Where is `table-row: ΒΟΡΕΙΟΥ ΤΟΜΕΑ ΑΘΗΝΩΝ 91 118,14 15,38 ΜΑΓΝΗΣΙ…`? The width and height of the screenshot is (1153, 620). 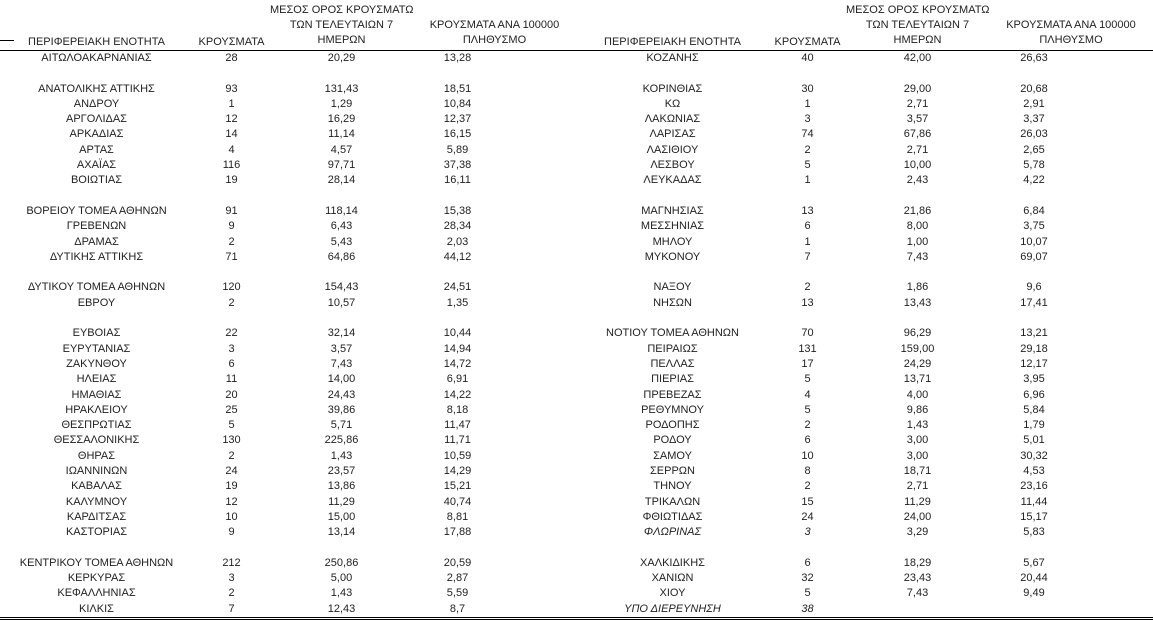 table-row: ΒΟΡΕΙΟΥ ΤΟΜΕΑ ΑΘΗΝΩΝ 91 118,14 15,38 ΜΑΓΝΗΣΙ… is located at coordinates (576, 211).